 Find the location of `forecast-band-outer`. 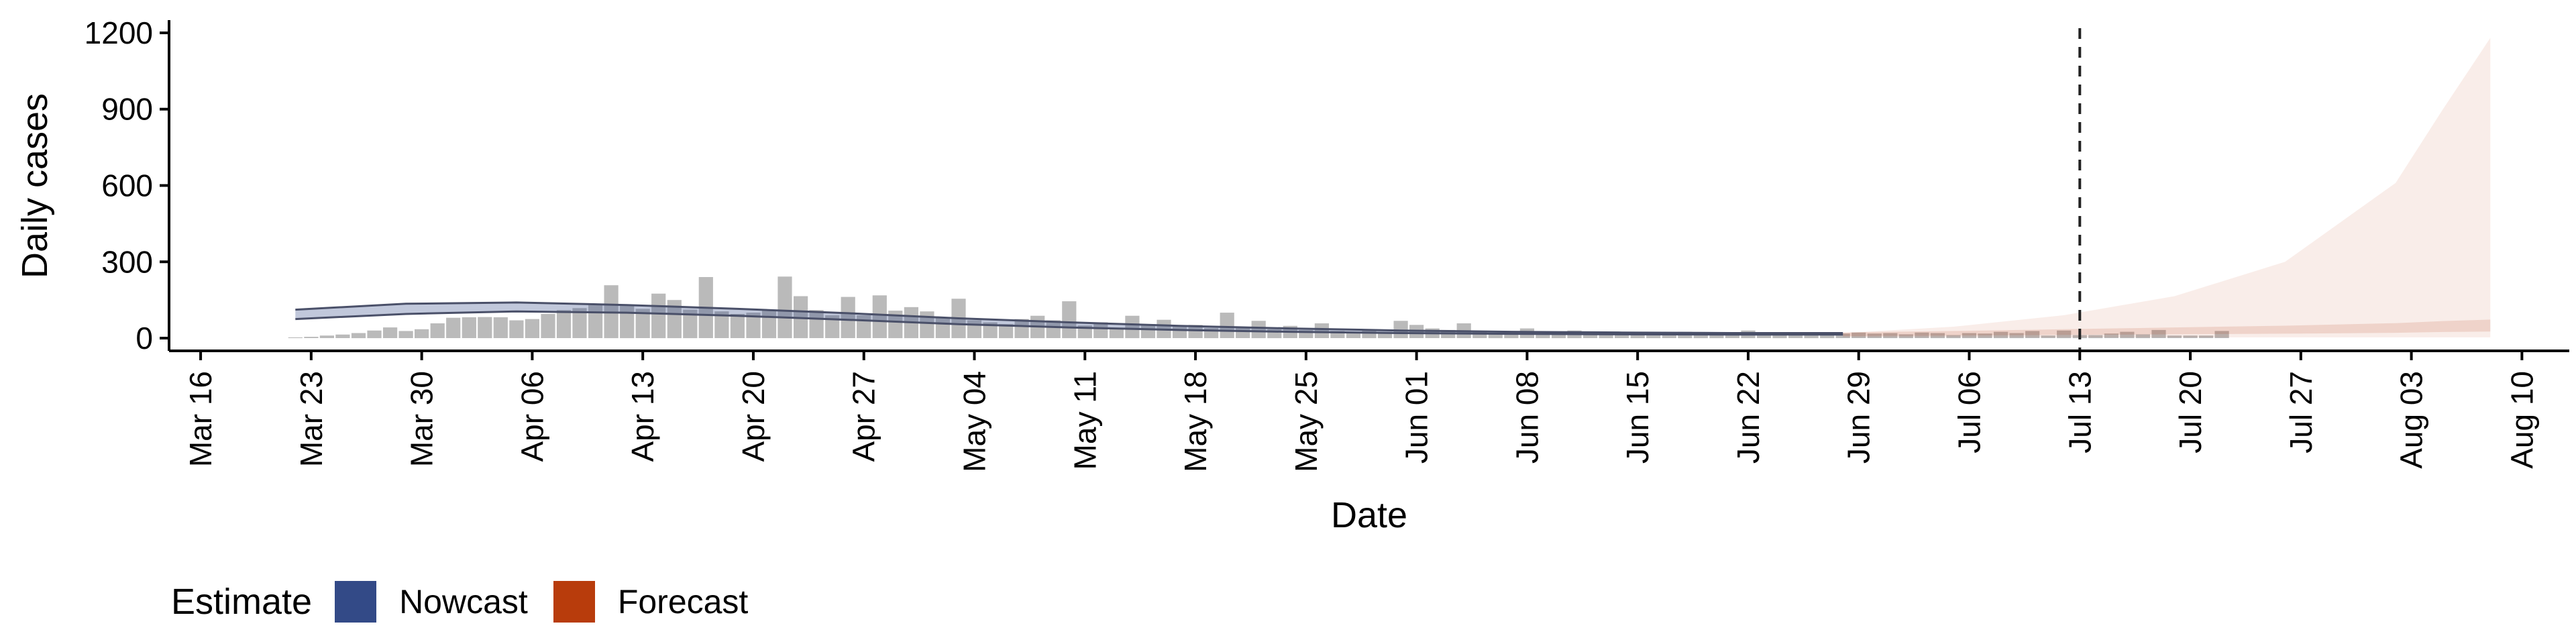

forecast-band-outer is located at coordinates (2167, 187).